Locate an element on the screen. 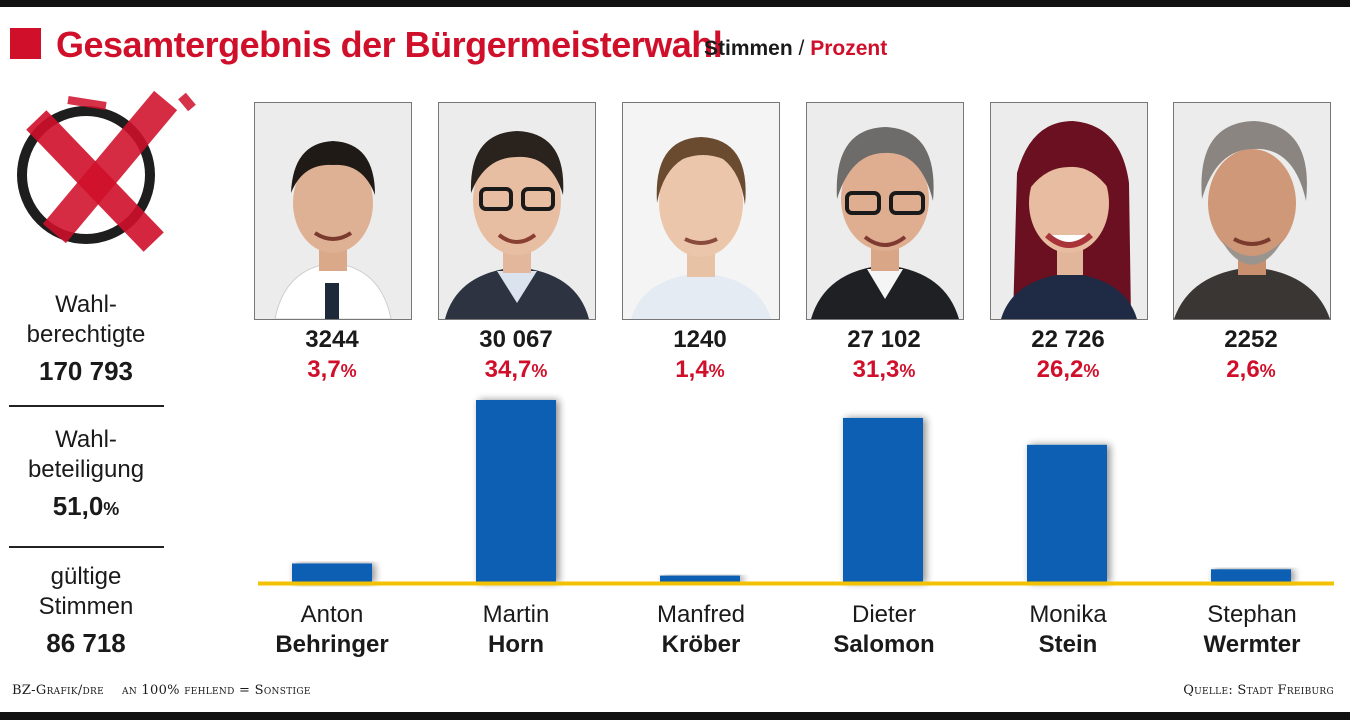  top-rule is located at coordinates (675, 3).